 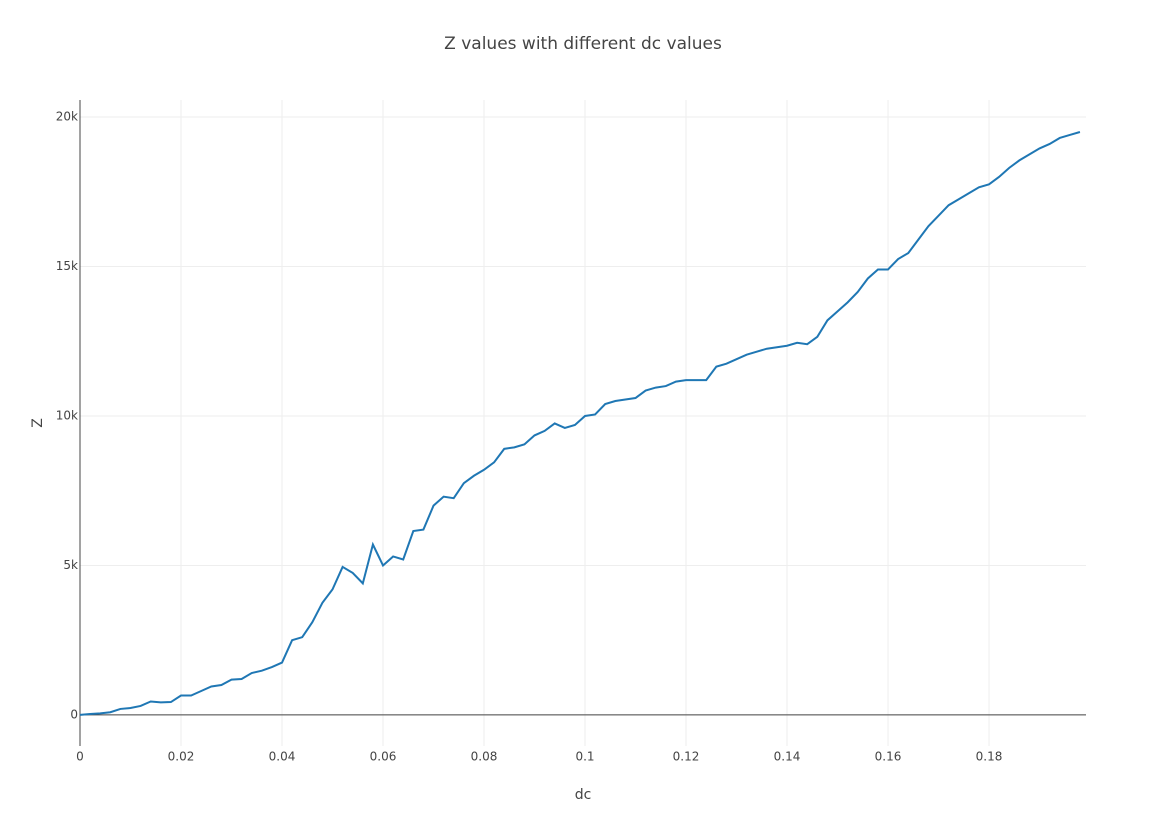 What do you see at coordinates (787, 757) in the screenshot?
I see `x-tick-label: 0.14` at bounding box center [787, 757].